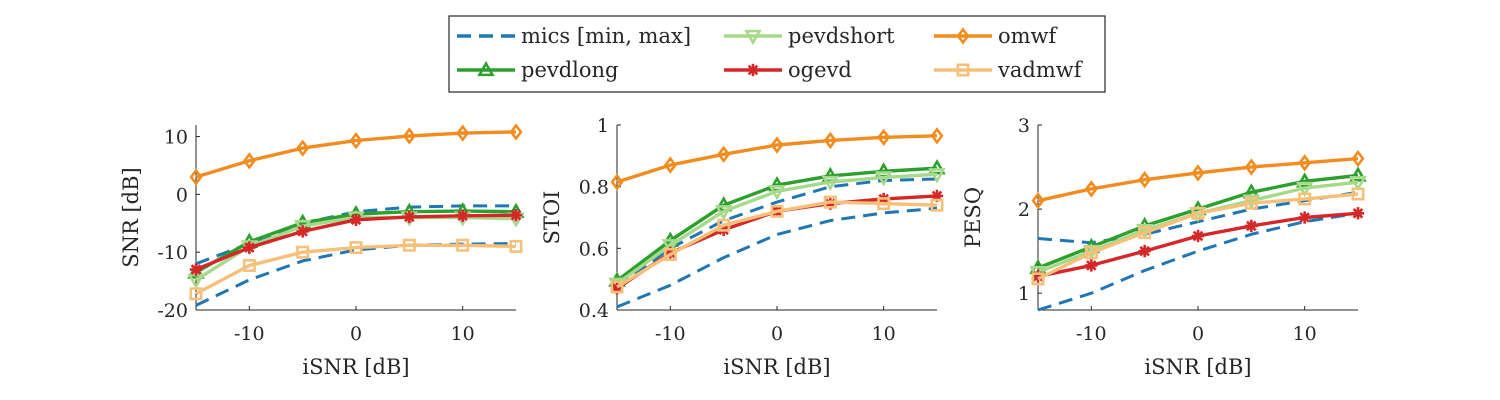 This screenshot has height=400, width=1500. What do you see at coordinates (996, 36) in the screenshot?
I see `legend-item-omwf: omwf` at bounding box center [996, 36].